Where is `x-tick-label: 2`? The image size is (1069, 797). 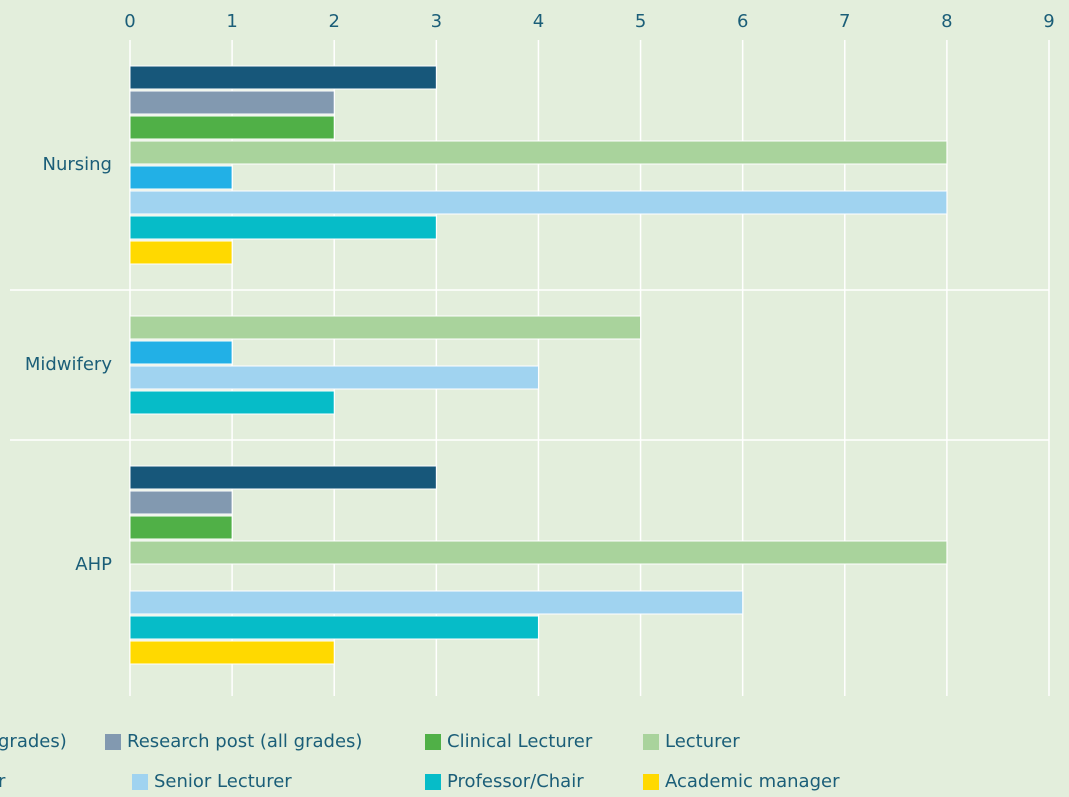 x-tick-label: 2 is located at coordinates (333, 21).